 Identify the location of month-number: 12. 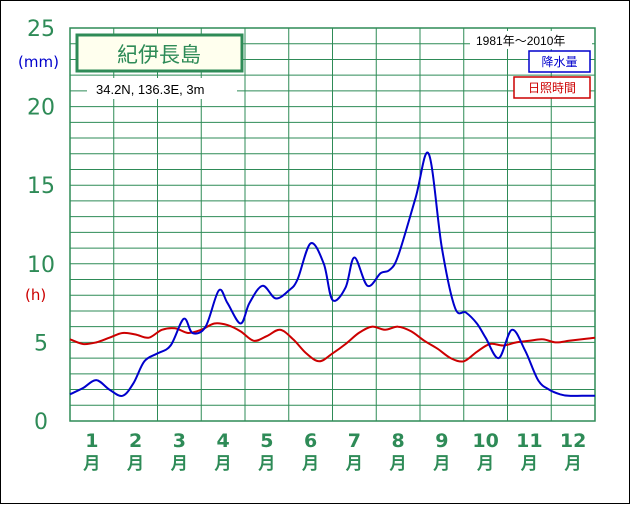
(573, 441).